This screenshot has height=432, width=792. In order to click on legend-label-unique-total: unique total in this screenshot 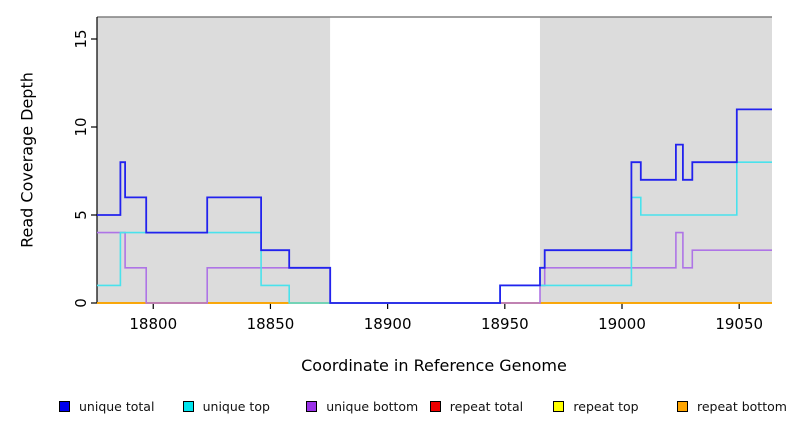, I will do `click(117, 406)`.